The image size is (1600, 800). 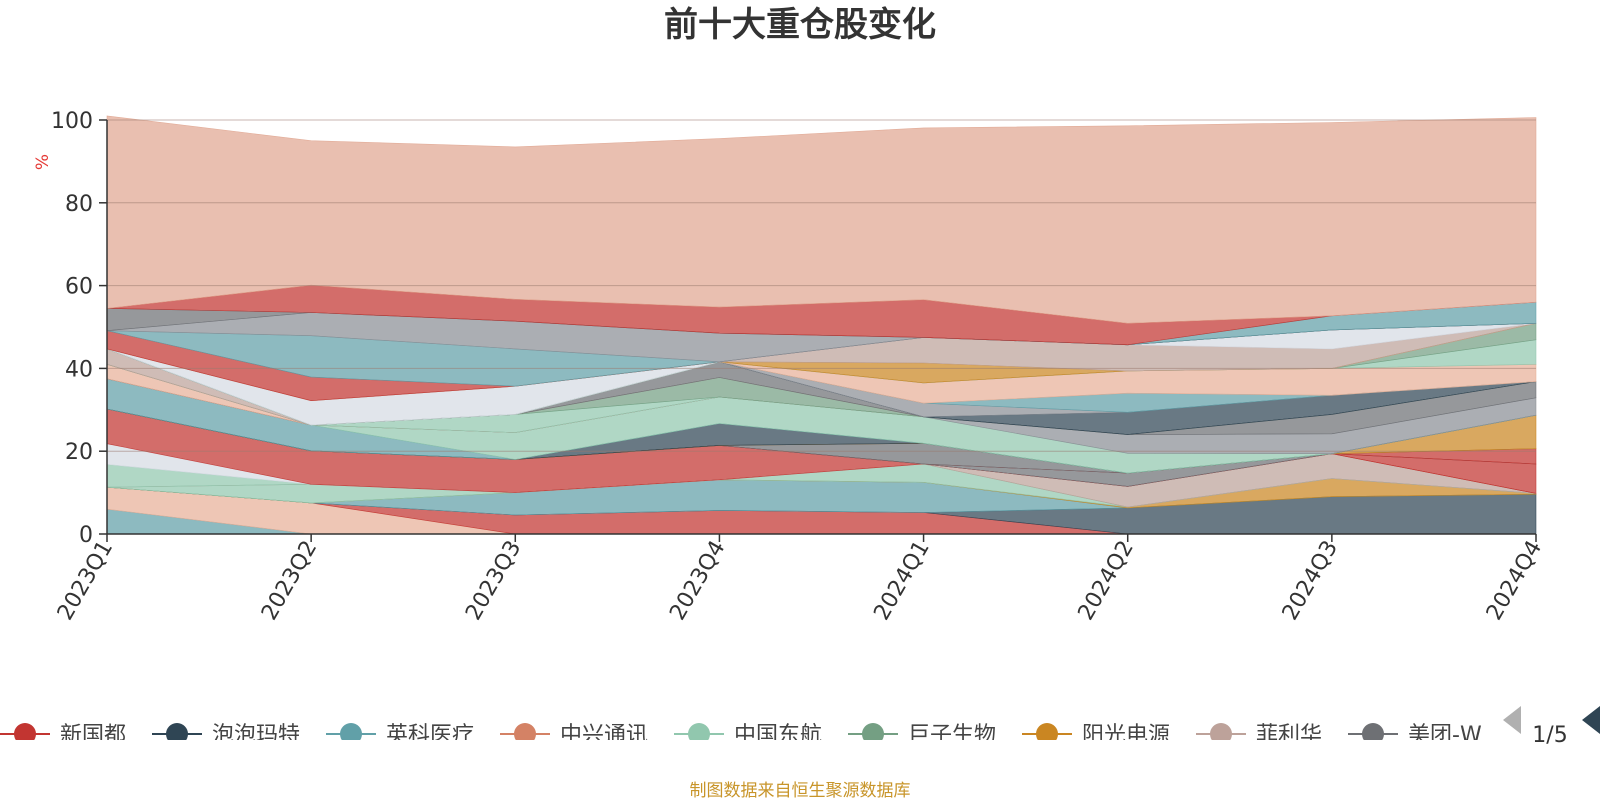 I want to click on legend-pager: 1/5, so click(x=1551, y=727).